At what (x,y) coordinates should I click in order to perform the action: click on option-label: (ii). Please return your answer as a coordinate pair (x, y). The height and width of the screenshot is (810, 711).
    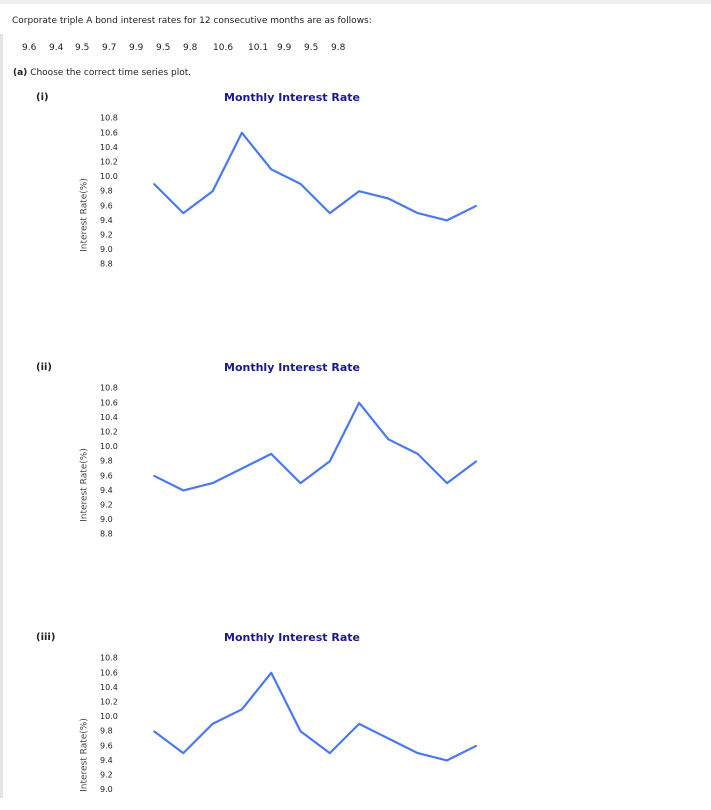
    Looking at the image, I should click on (44, 367).